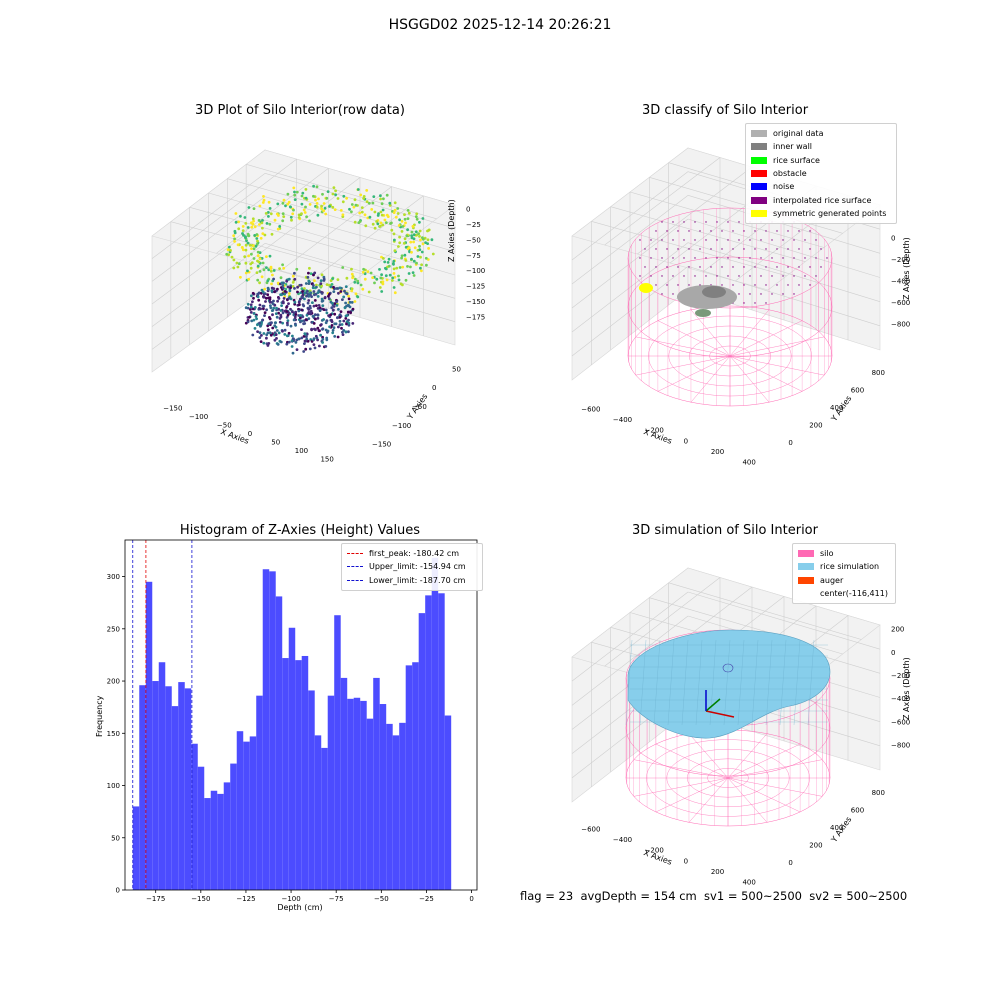 The width and height of the screenshot is (1000, 1000). Describe the element at coordinates (355, 554) in the screenshot. I see `legend-line` at that location.